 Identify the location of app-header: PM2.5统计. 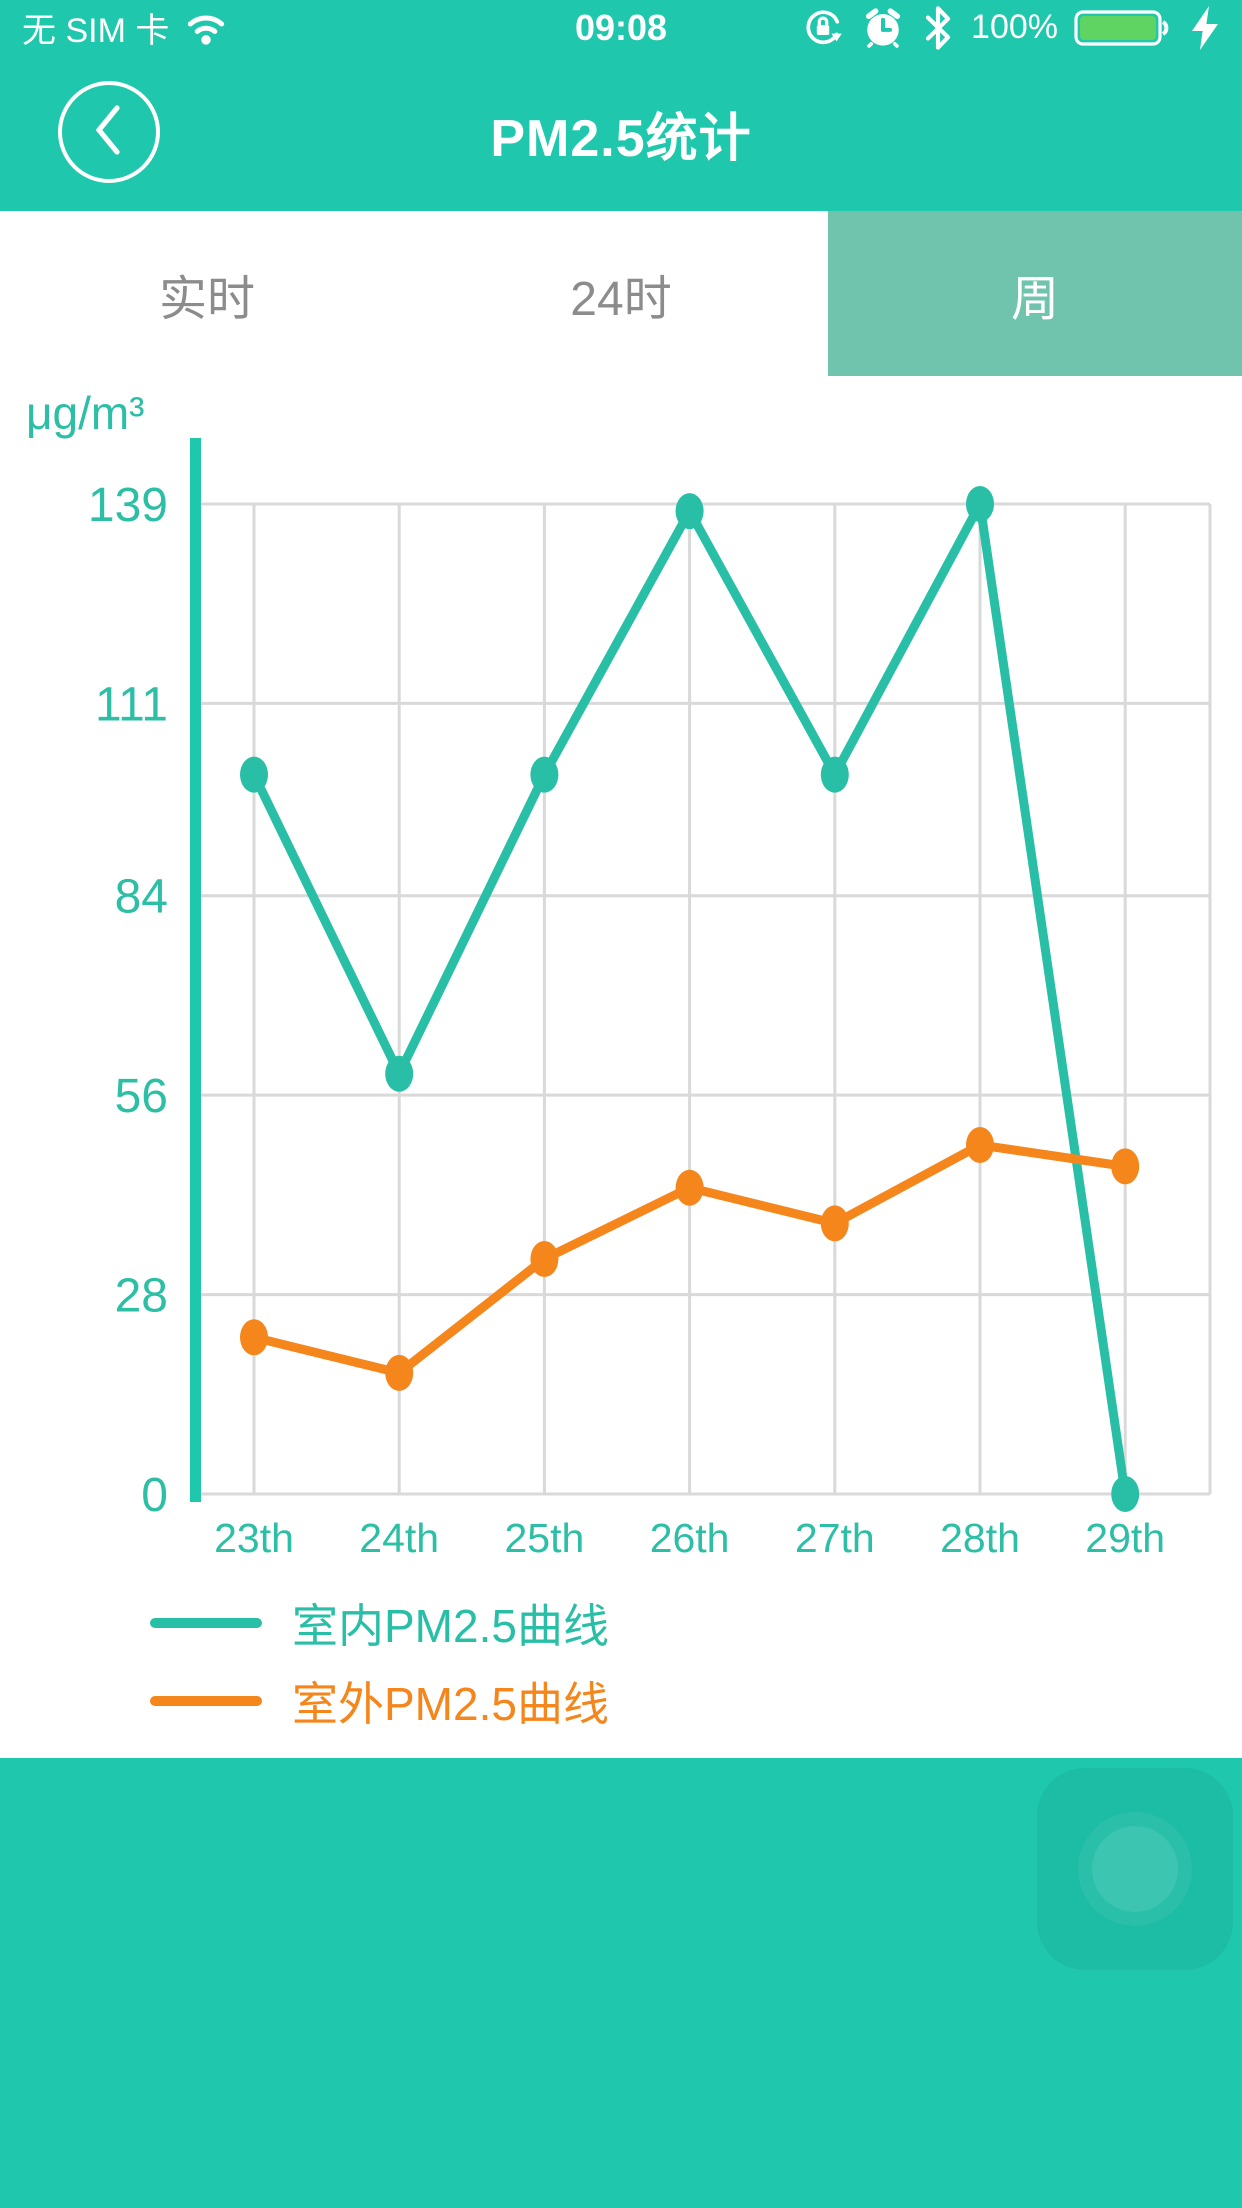
(621, 133).